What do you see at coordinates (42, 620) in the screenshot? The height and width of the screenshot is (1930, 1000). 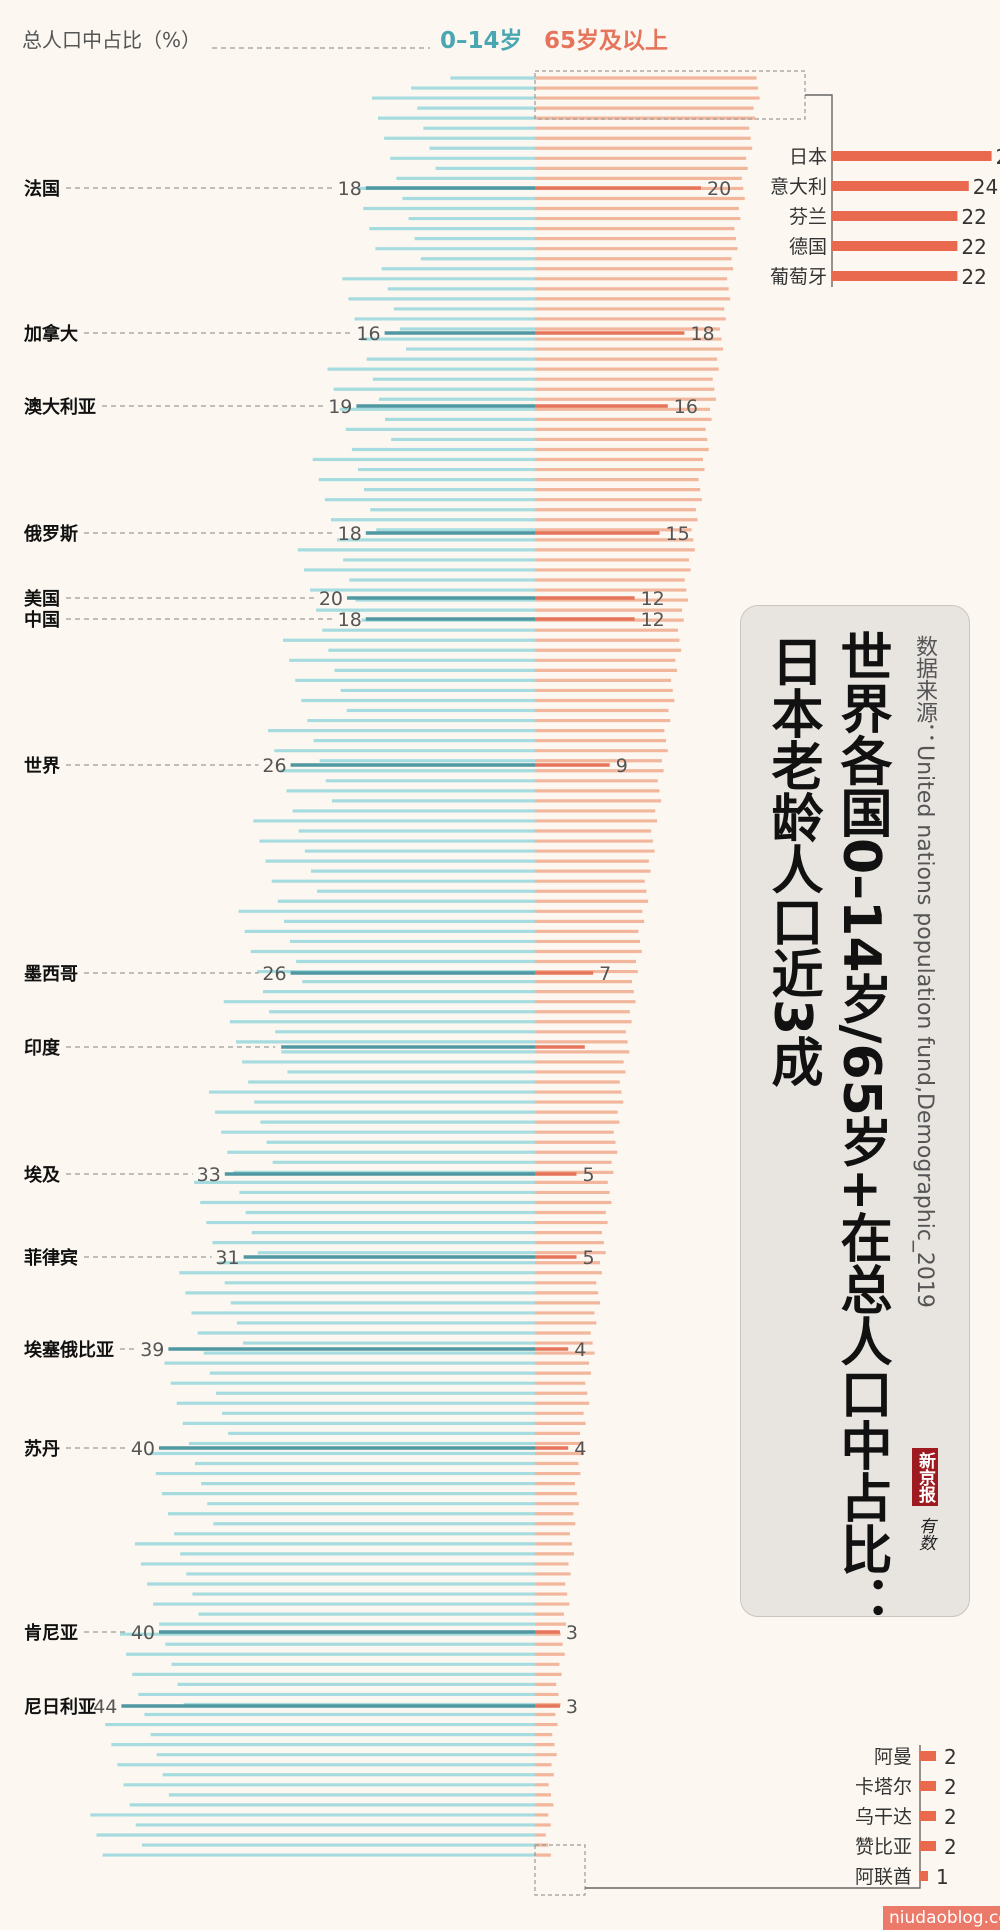 I see `country-label: 中国` at bounding box center [42, 620].